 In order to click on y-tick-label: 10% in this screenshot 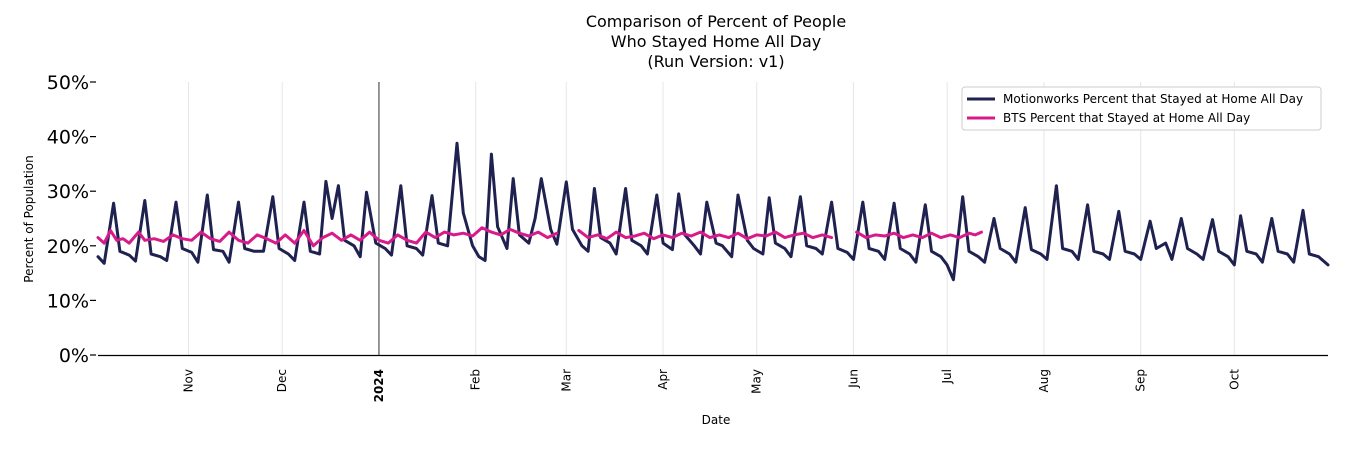, I will do `click(68, 301)`.